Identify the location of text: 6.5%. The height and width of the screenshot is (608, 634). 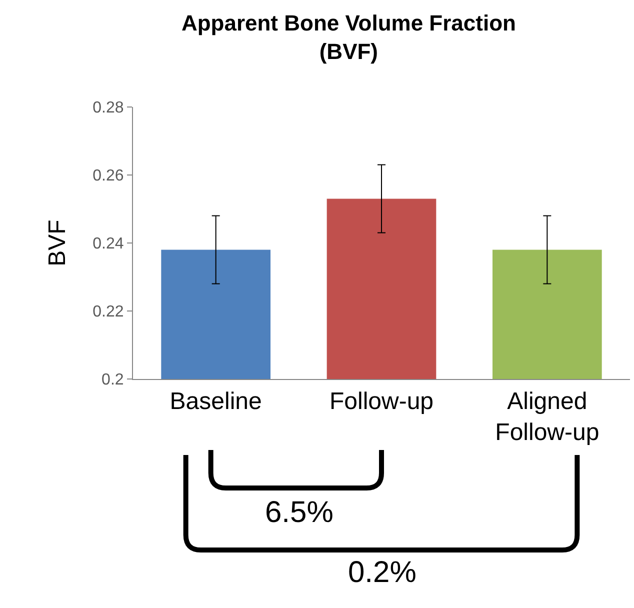
(299, 512).